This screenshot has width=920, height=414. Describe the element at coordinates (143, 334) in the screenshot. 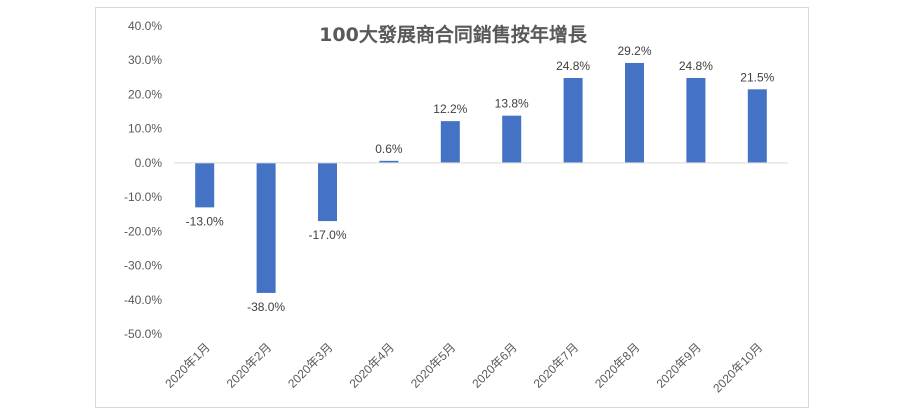

I see `y-tick-label: -50.0%` at that location.